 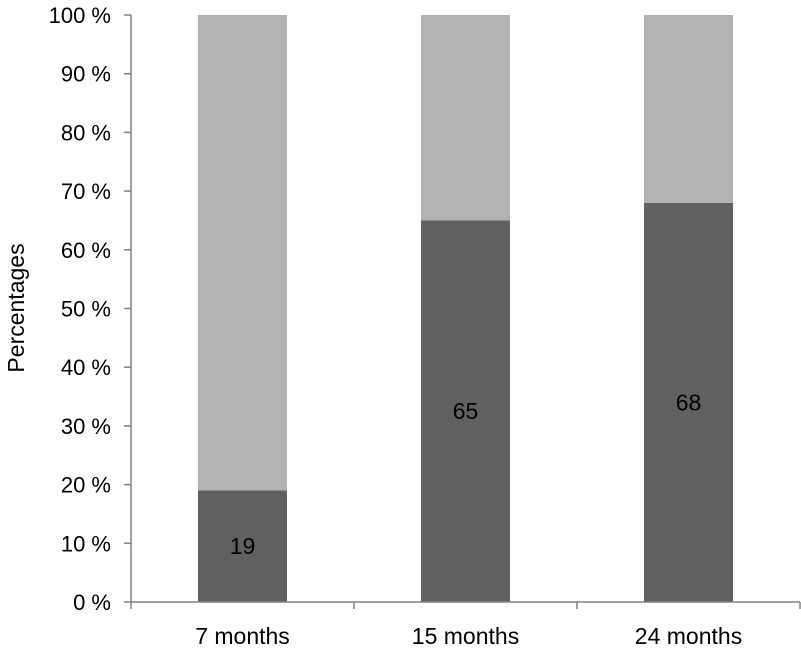 What do you see at coordinates (86, 309) in the screenshot?
I see `y-tick-label-50: 50 %` at bounding box center [86, 309].